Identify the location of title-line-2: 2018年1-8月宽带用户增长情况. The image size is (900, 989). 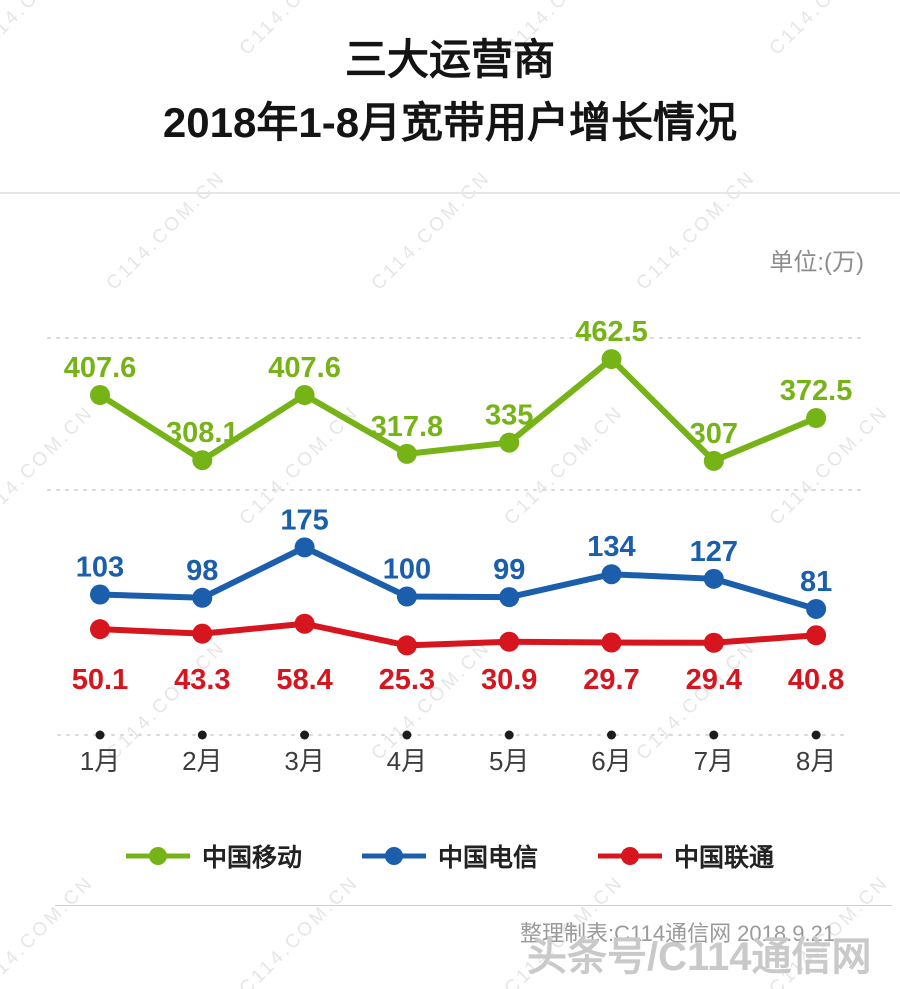
(450, 122).